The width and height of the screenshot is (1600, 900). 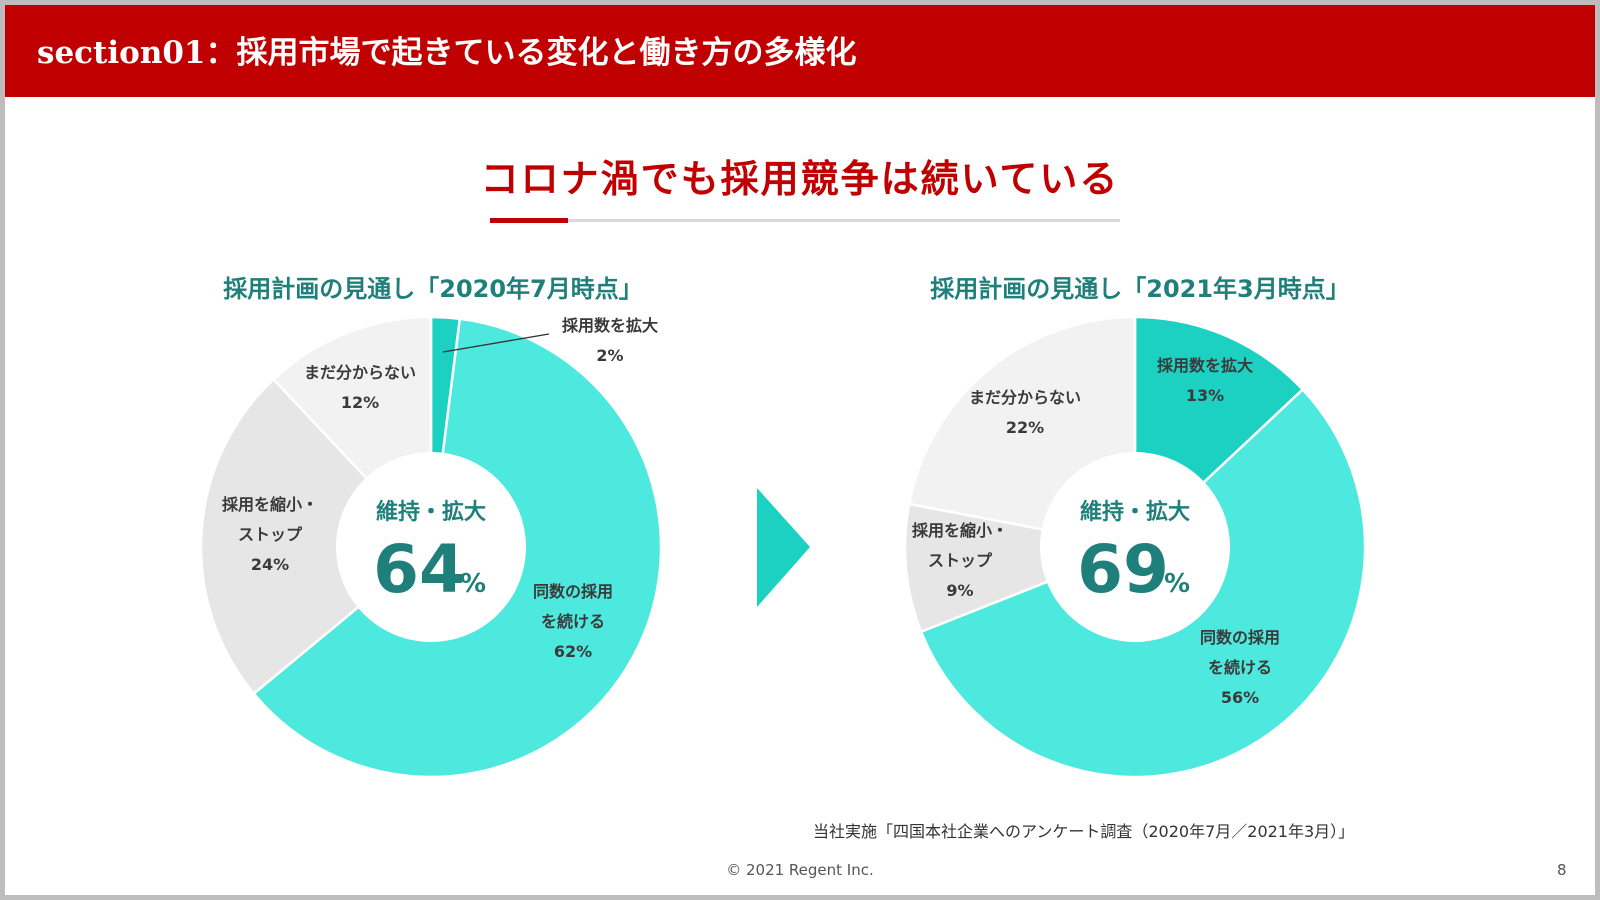 I want to click on slice-label-reduce: 採用を縮小・ストップ 9%, so click(x=960, y=560).